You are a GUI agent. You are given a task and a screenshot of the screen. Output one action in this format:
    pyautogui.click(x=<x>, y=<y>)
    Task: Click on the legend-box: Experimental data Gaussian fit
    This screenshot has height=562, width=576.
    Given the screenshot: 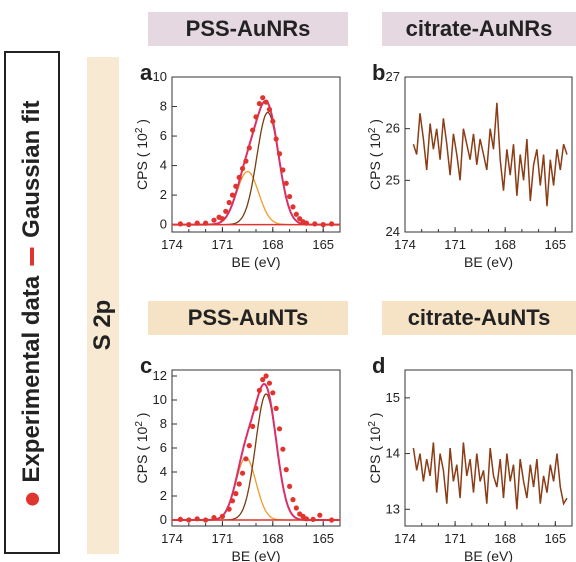 What is the action you would take?
    pyautogui.click(x=32, y=302)
    